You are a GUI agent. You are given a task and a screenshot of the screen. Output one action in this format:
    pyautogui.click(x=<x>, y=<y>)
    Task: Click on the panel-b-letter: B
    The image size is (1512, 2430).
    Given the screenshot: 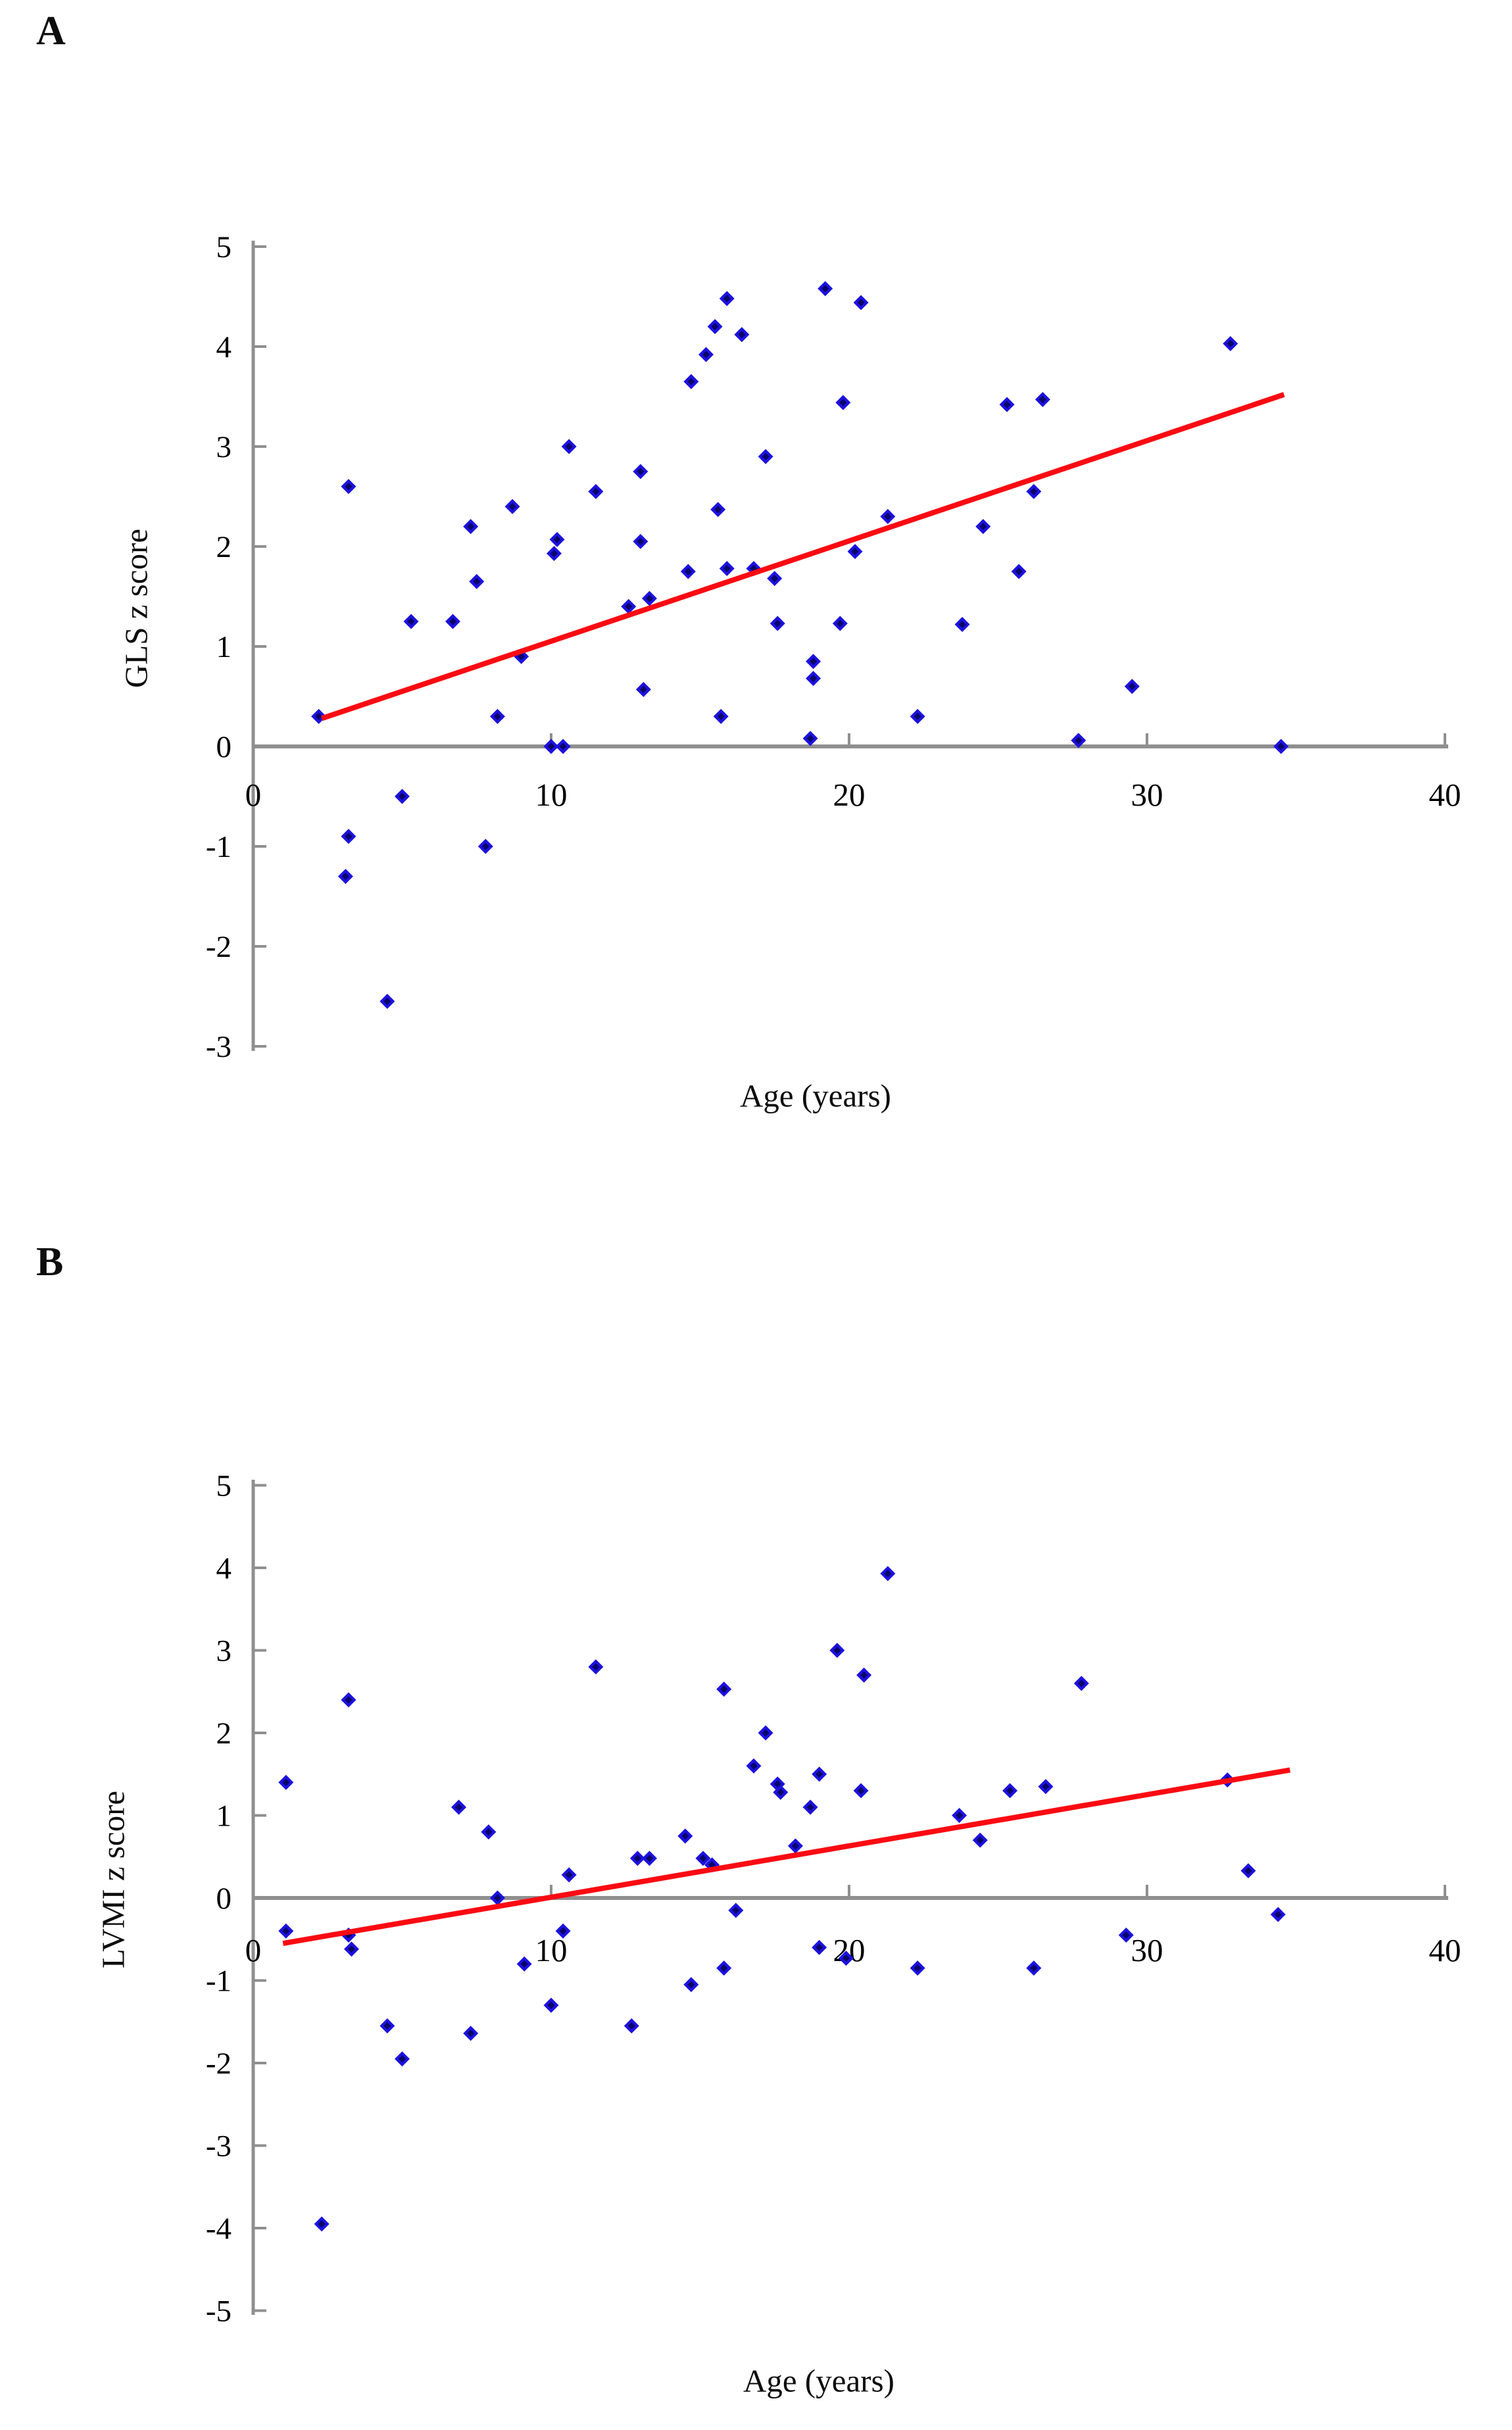 What is the action you would take?
    pyautogui.click(x=50, y=1262)
    